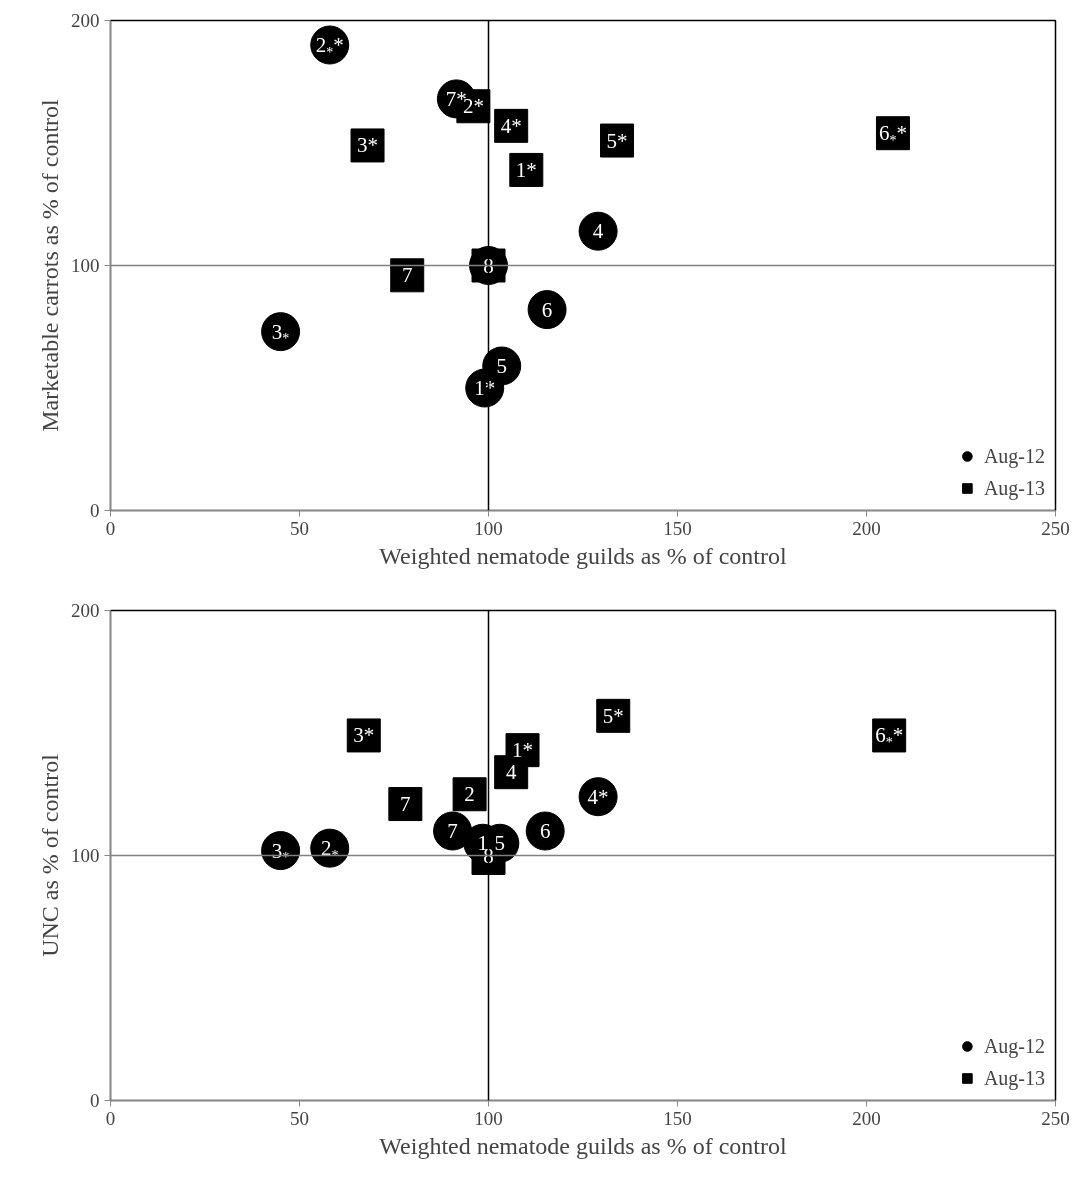 This screenshot has height=1190, width=1081. What do you see at coordinates (329, 849) in the screenshot?
I see `annotation: 2*` at bounding box center [329, 849].